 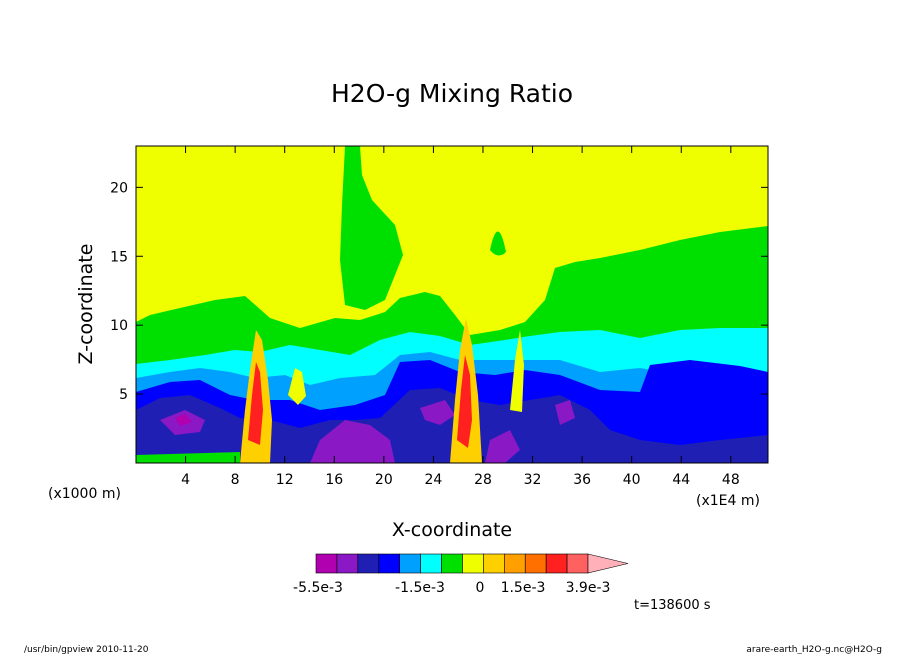 I want to click on footer-left: /usr/bin/gpview 2010-11-20, so click(x=86, y=649).